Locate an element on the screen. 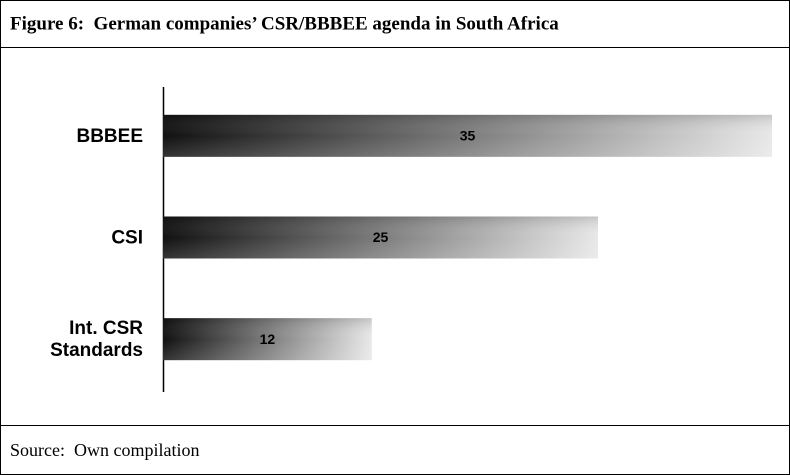 Image resolution: width=790 pixels, height=475 pixels. source: Source: Own compilation is located at coordinates (104, 450).